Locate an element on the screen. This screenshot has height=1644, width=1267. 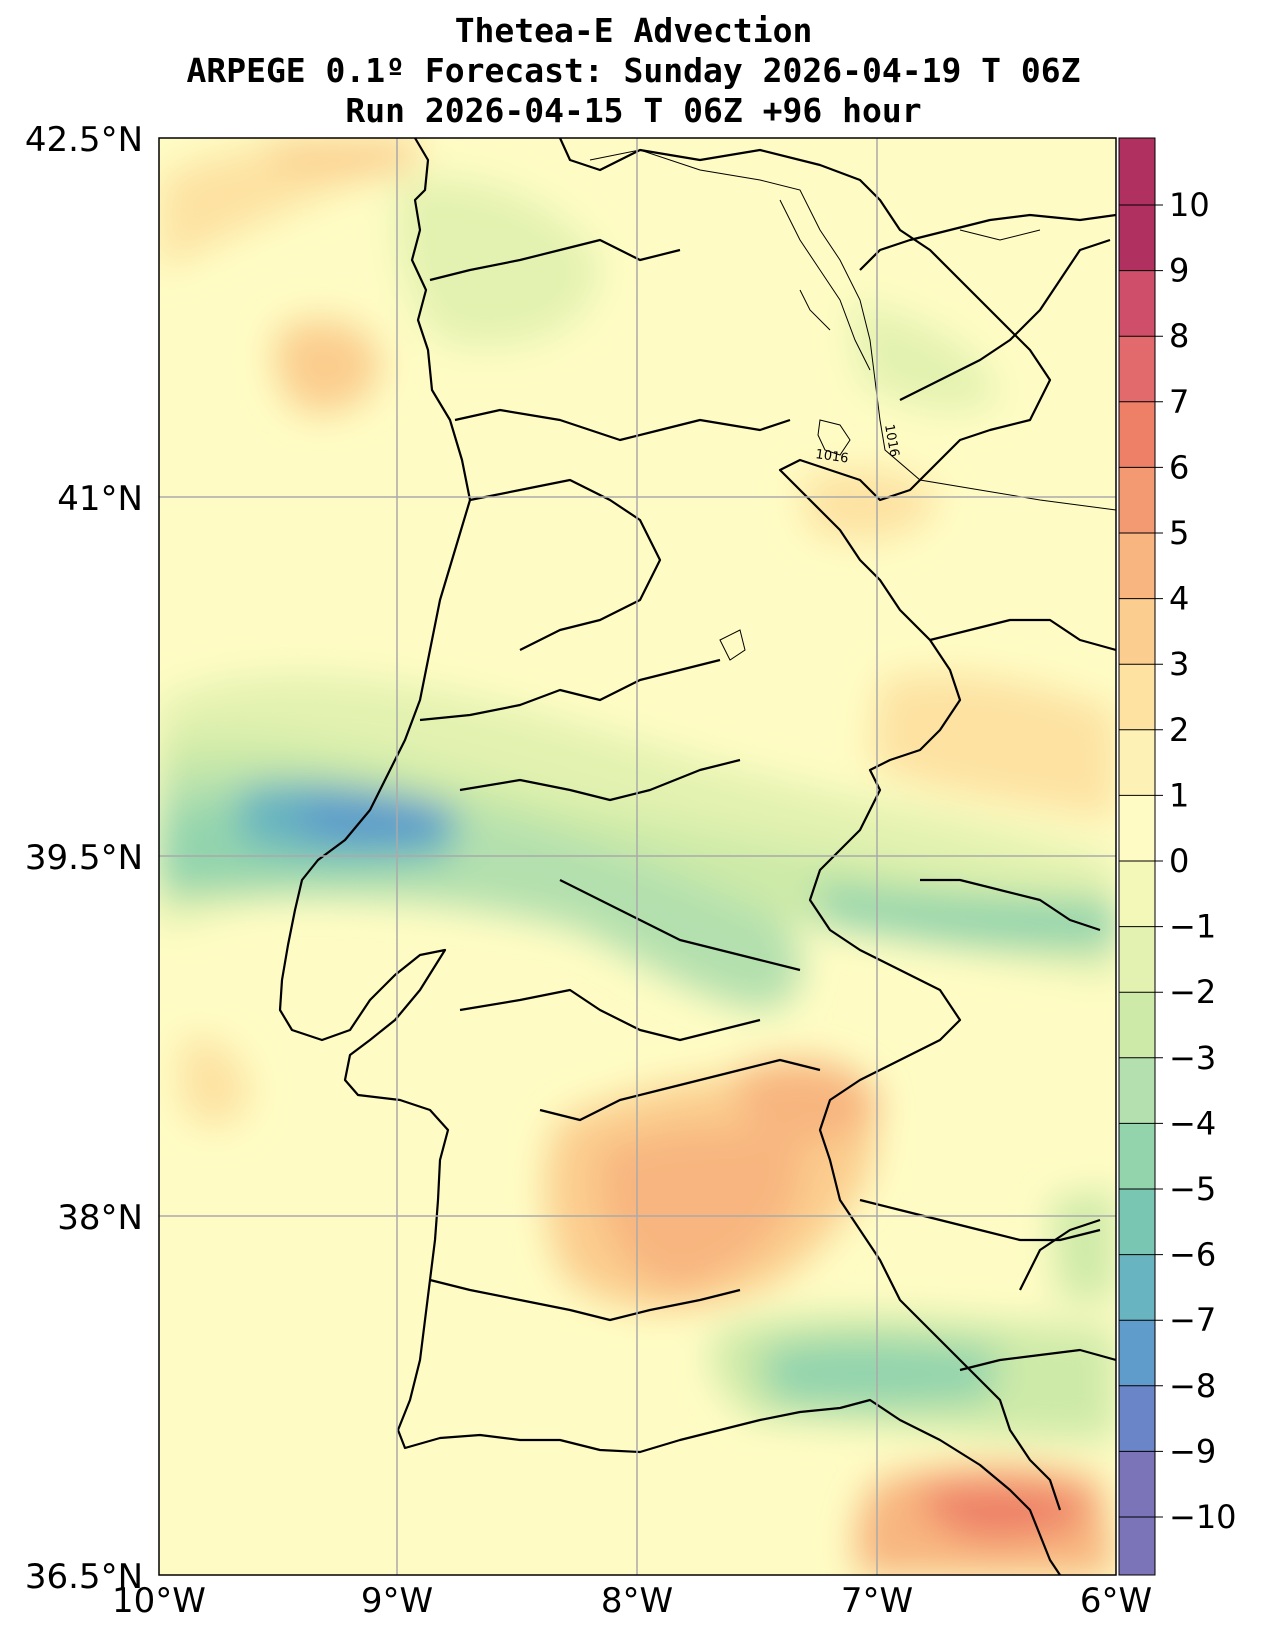
colorbar-tick-label: 3 is located at coordinates (1179, 664).